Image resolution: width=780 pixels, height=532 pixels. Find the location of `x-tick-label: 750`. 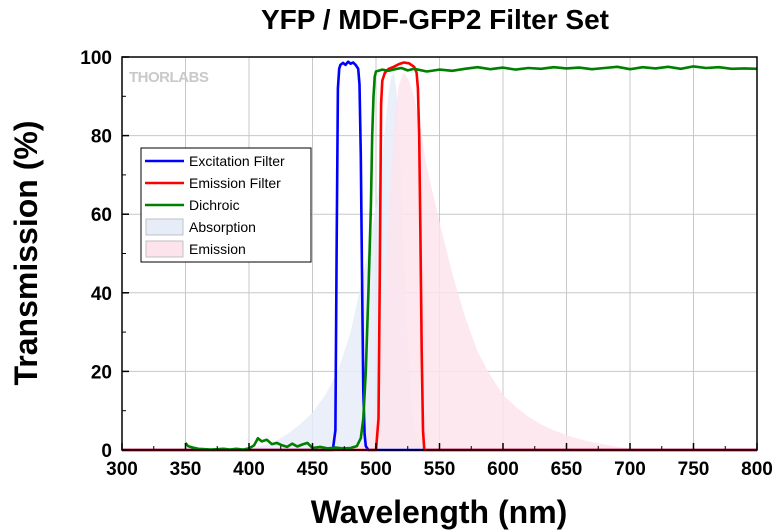

x-tick-label: 750 is located at coordinates (694, 469).